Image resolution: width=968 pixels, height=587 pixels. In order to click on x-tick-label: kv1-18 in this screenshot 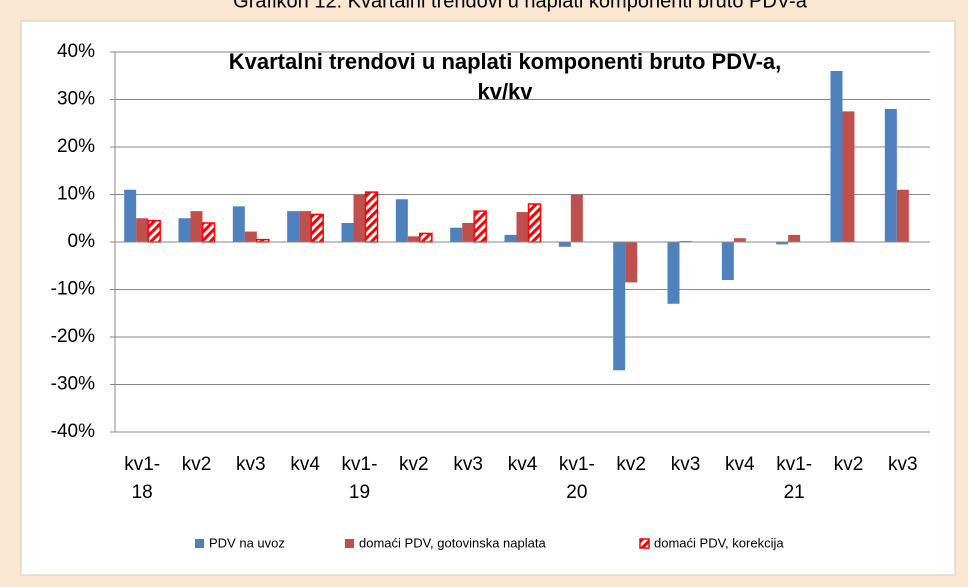, I will do `click(142, 478)`.